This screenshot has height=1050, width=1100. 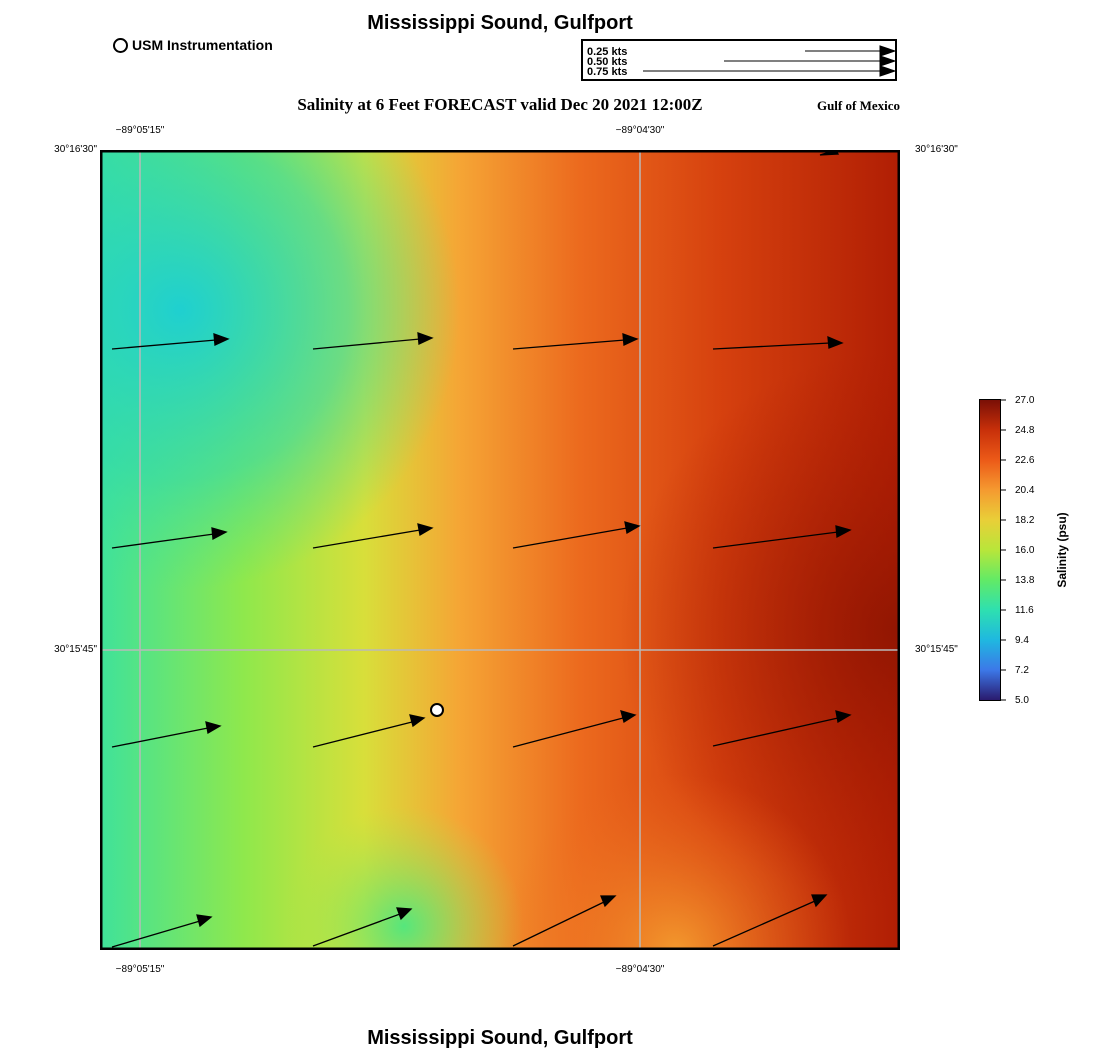 What do you see at coordinates (1025, 580) in the screenshot?
I see `colorbar-tick-label: 13.8` at bounding box center [1025, 580].